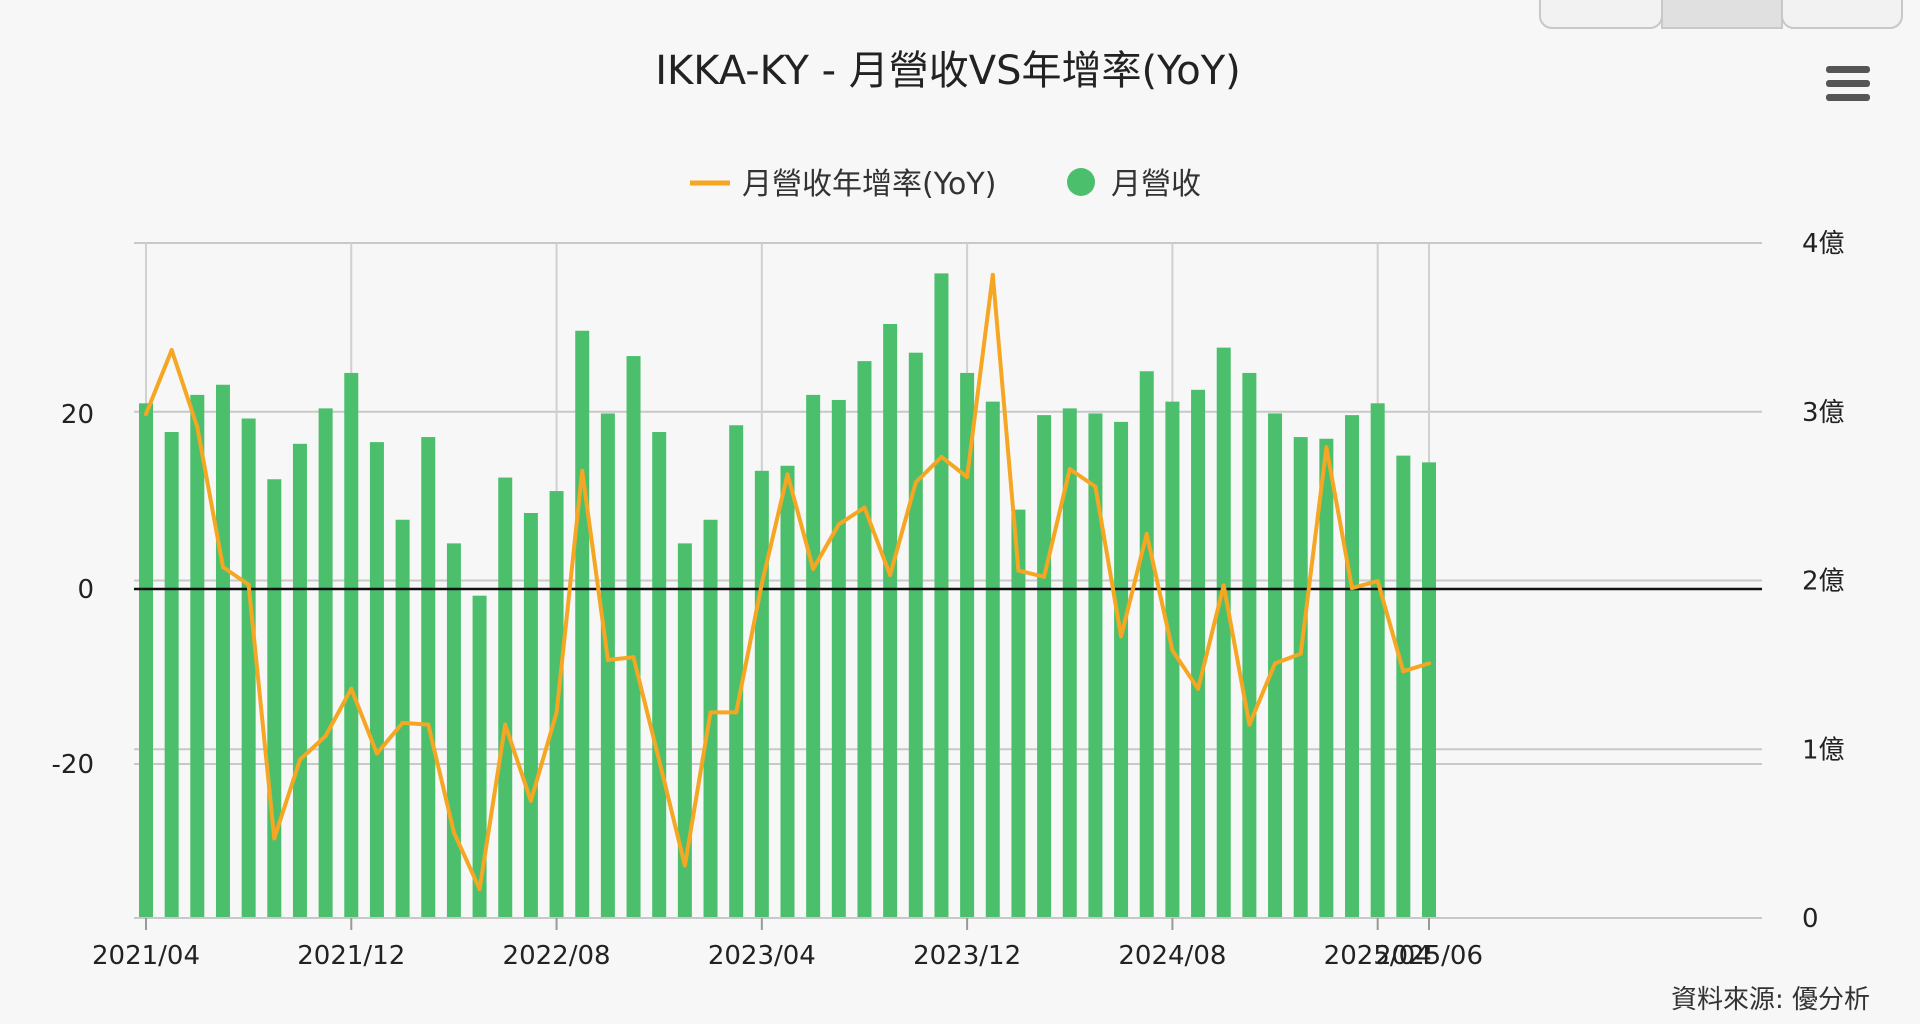 This screenshot has width=1920, height=1024. What do you see at coordinates (1848, 83) in the screenshot?
I see `hamburger-menu-icon` at bounding box center [1848, 83].